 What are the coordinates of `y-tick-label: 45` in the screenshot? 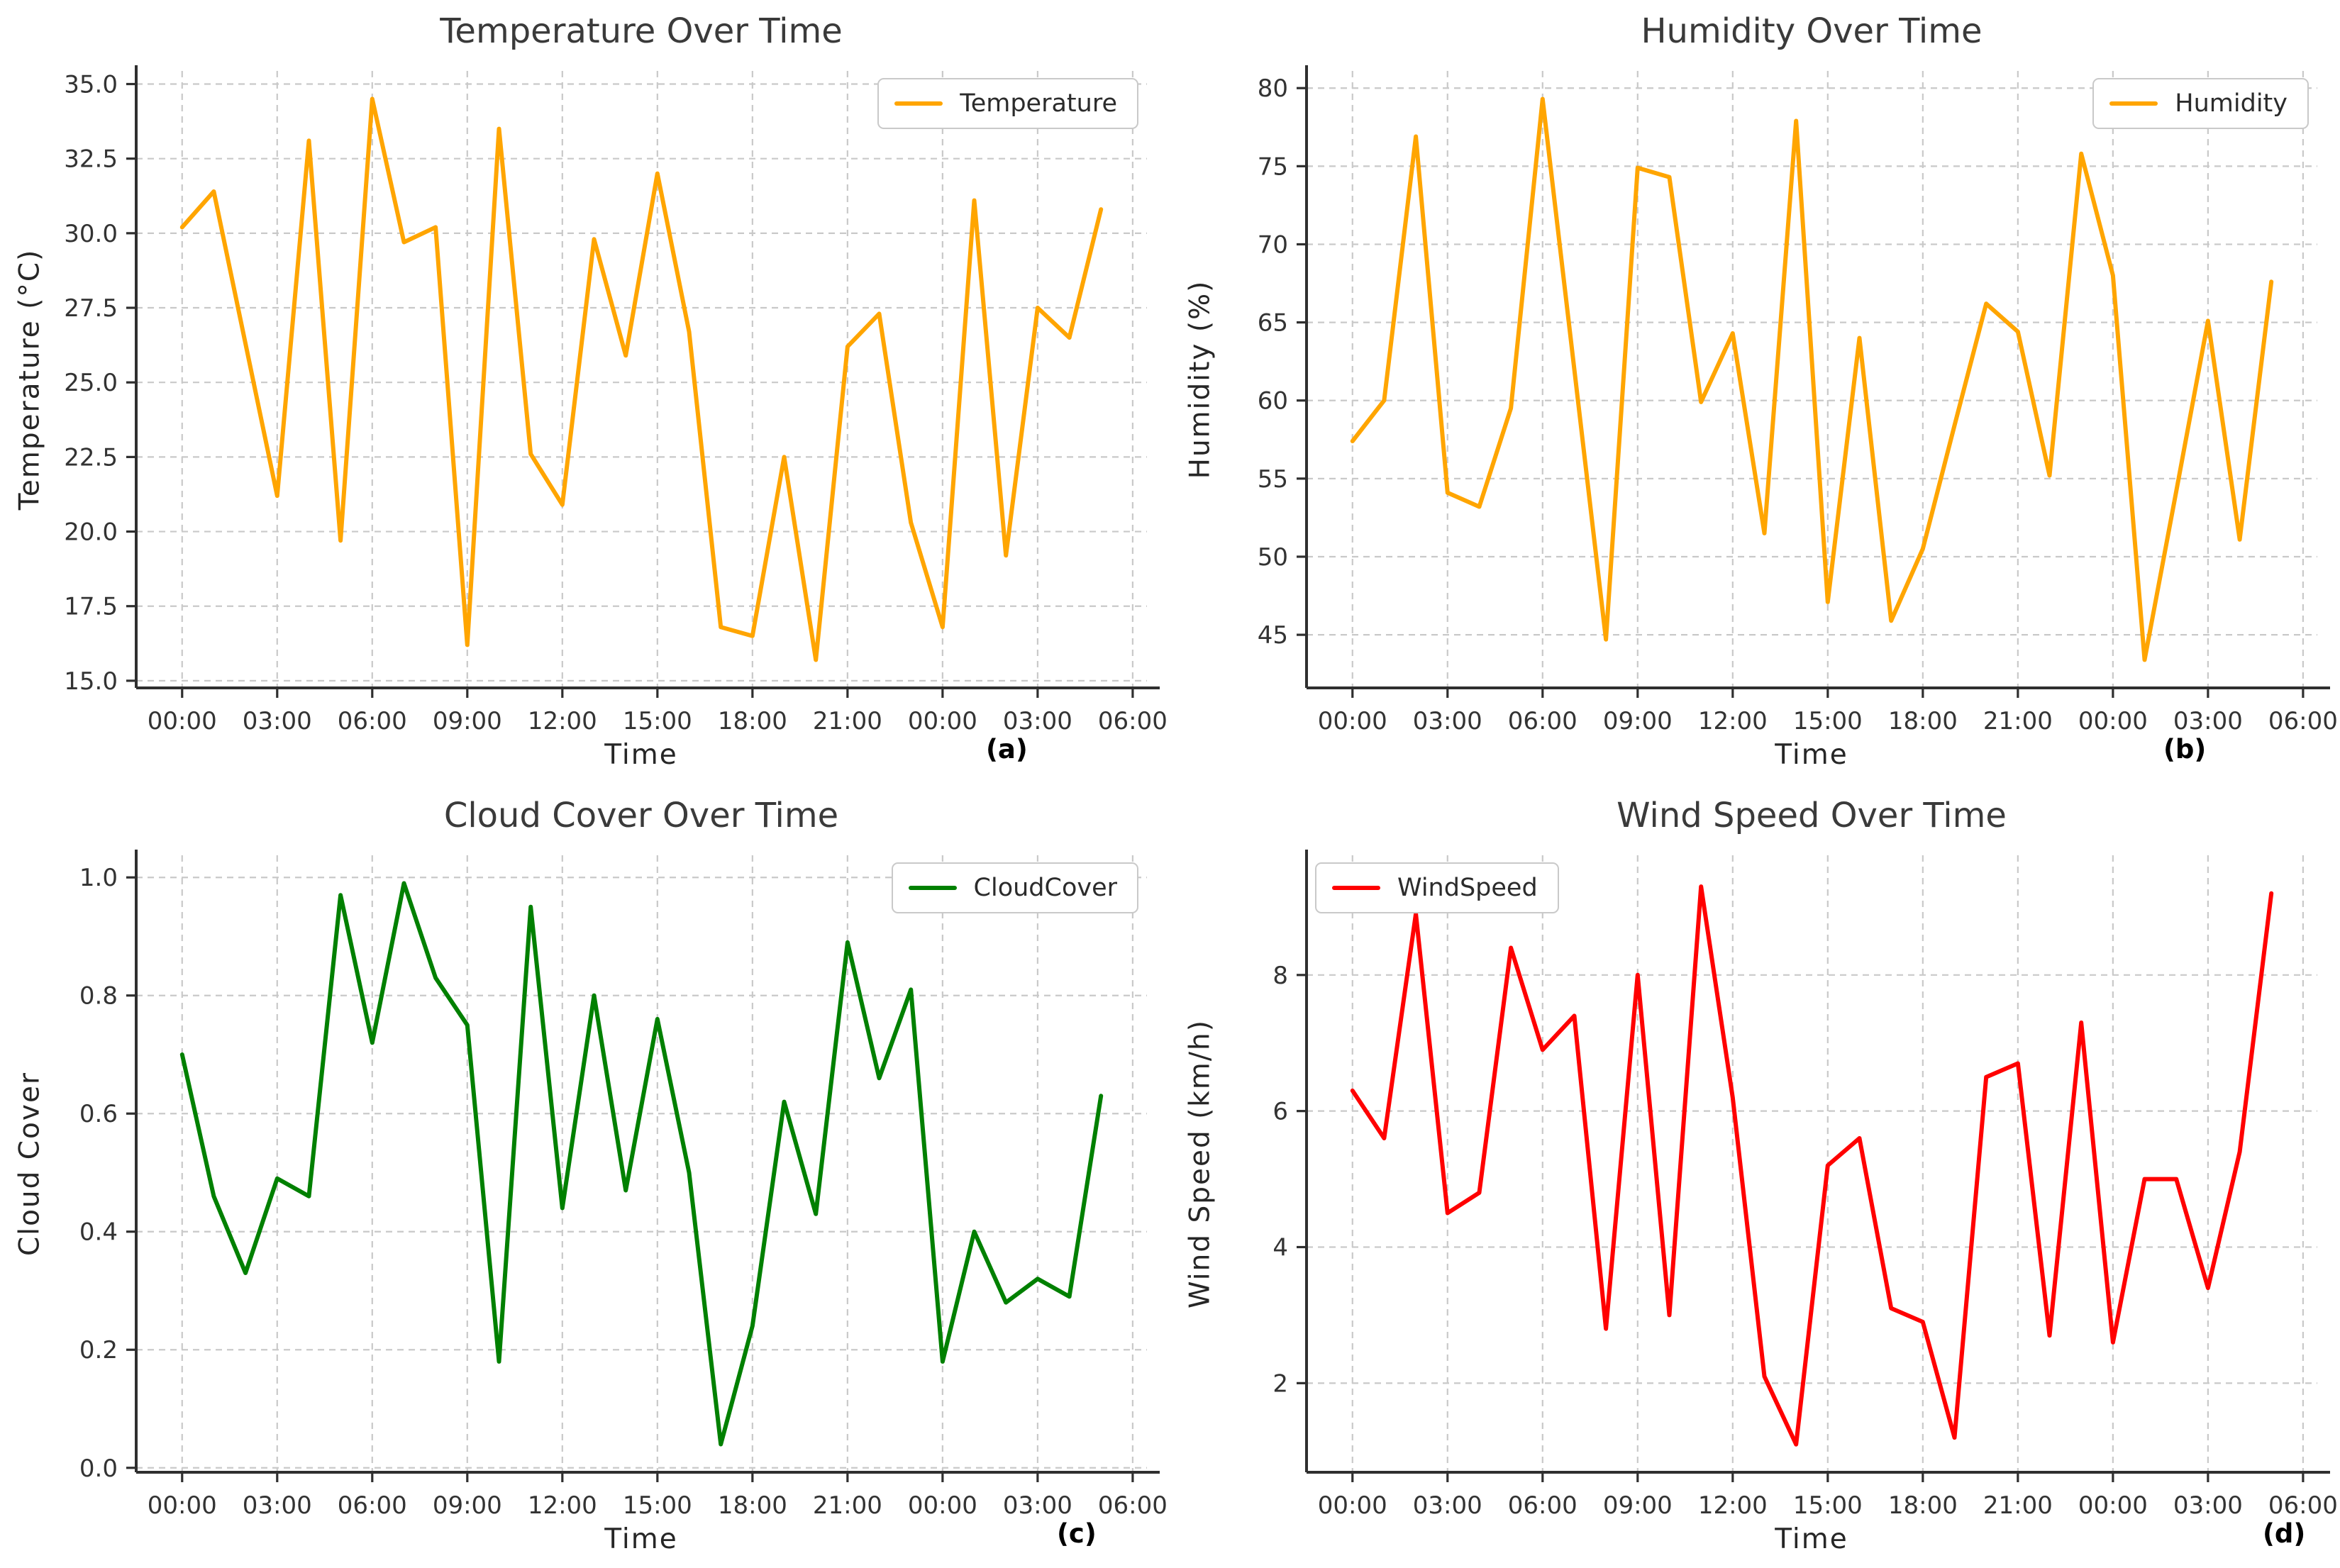 It's located at (1273, 635).